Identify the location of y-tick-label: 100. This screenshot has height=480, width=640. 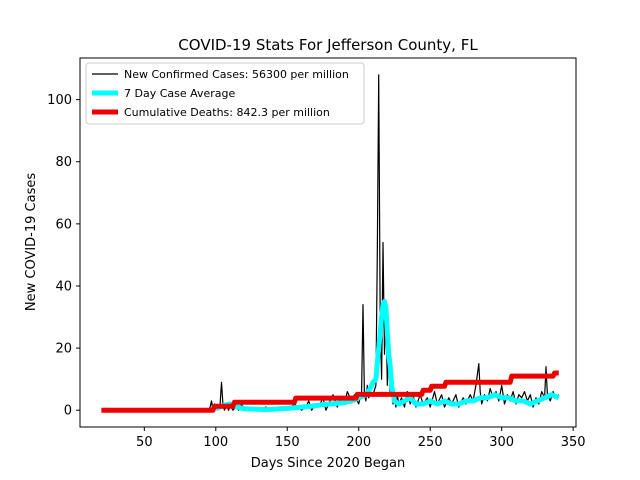
(59, 100).